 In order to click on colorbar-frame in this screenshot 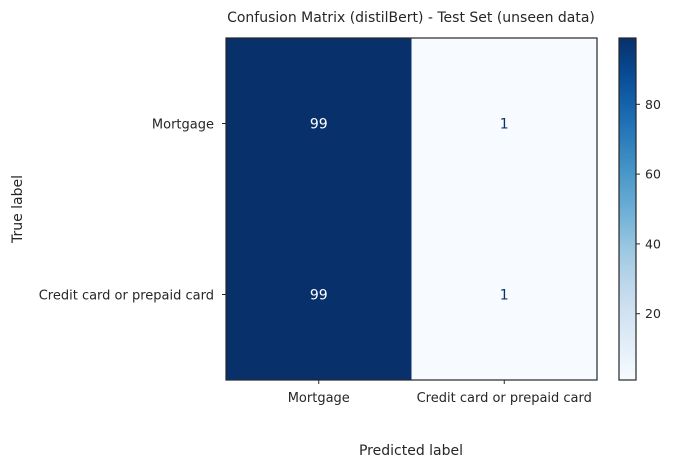, I will do `click(627, 209)`.